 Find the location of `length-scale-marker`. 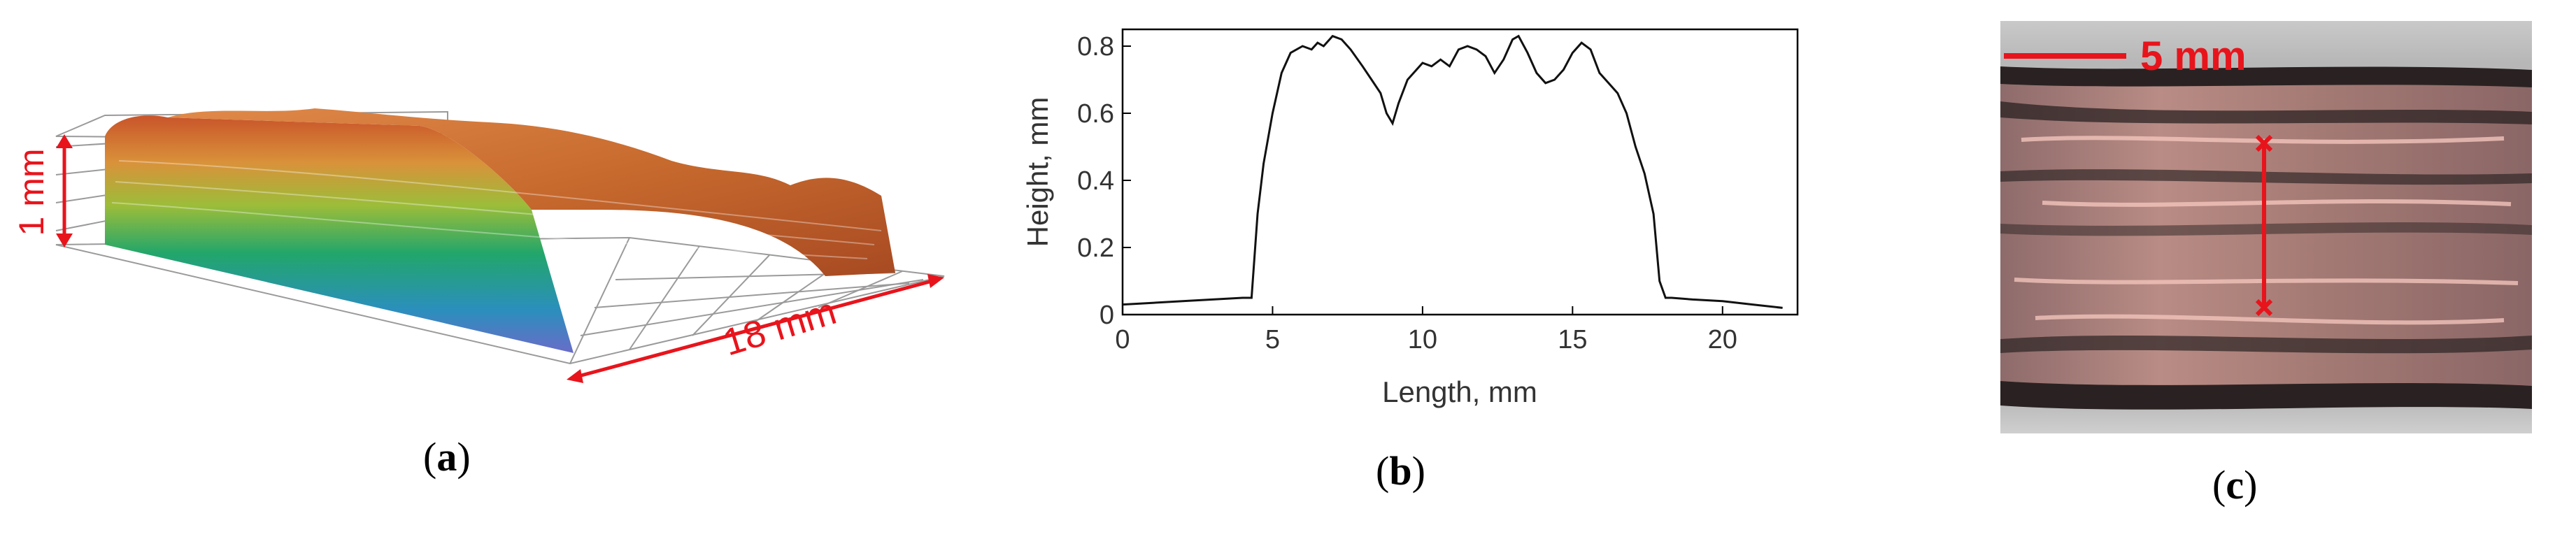

length-scale-marker is located at coordinates (755, 328).